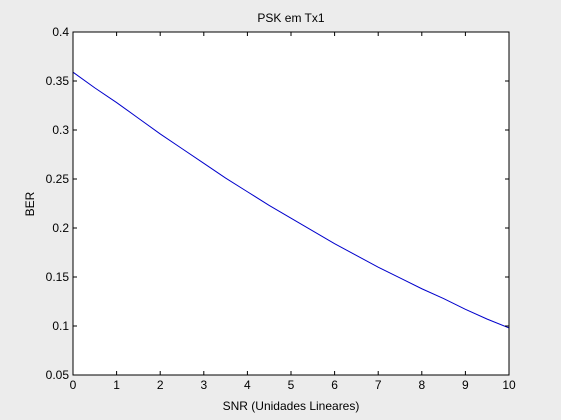  What do you see at coordinates (160, 385) in the screenshot?
I see `x-tick-label: 2` at bounding box center [160, 385].